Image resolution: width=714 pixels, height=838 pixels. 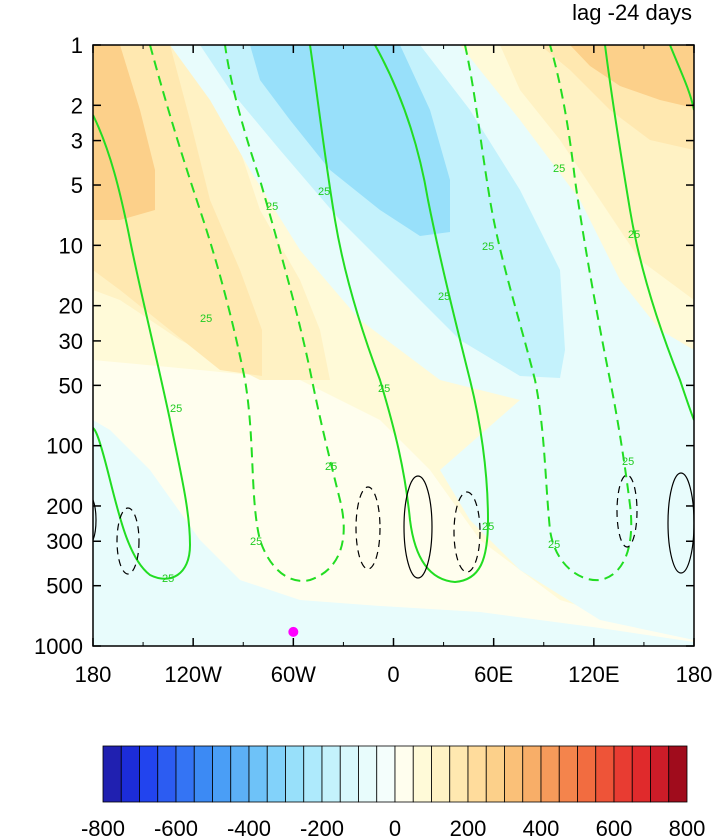 What do you see at coordinates (249, 827) in the screenshot?
I see `colorbar-tick-label: -400` at bounding box center [249, 827].